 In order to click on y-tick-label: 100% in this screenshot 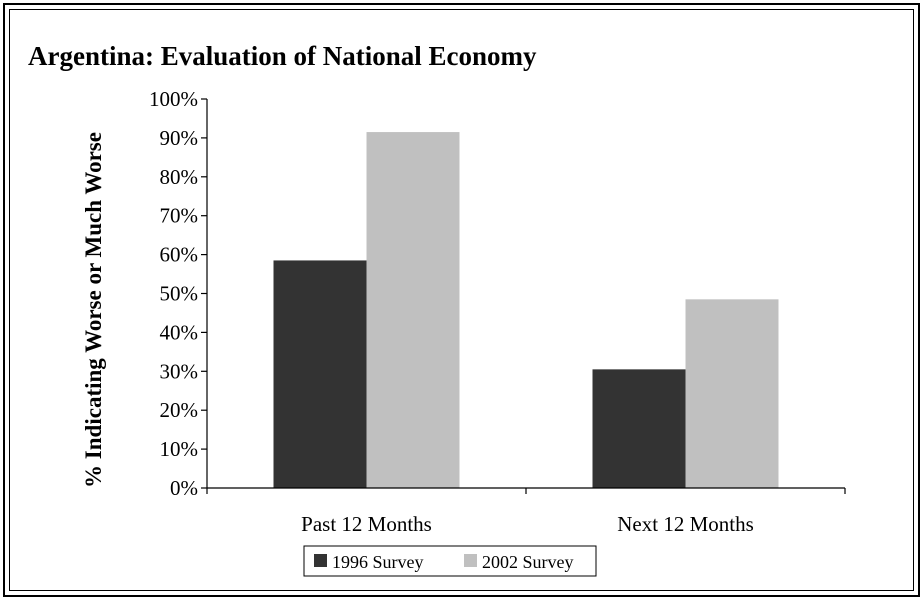, I will do `click(173, 99)`.